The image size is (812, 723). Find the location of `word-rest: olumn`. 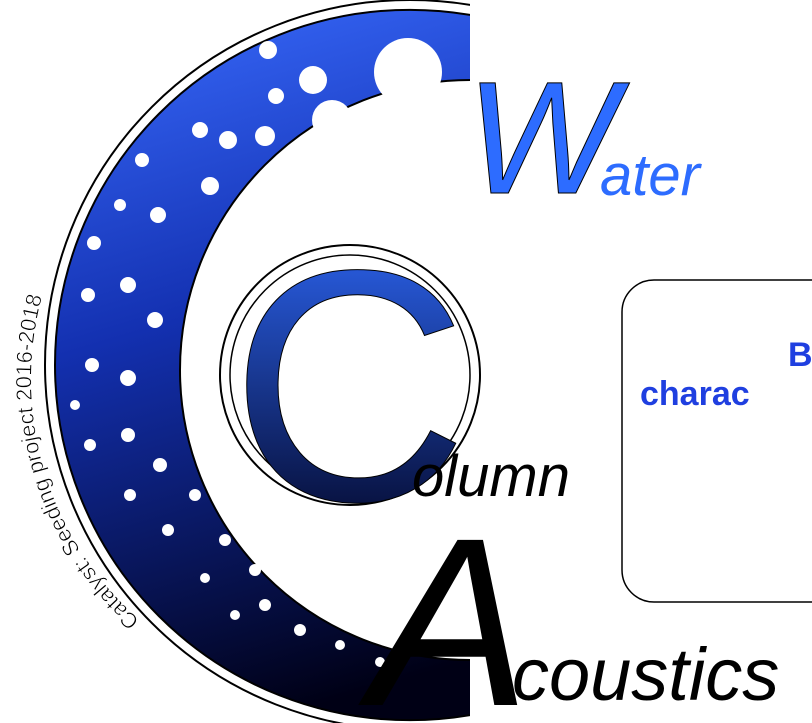

word-rest: olumn is located at coordinates (491, 476).